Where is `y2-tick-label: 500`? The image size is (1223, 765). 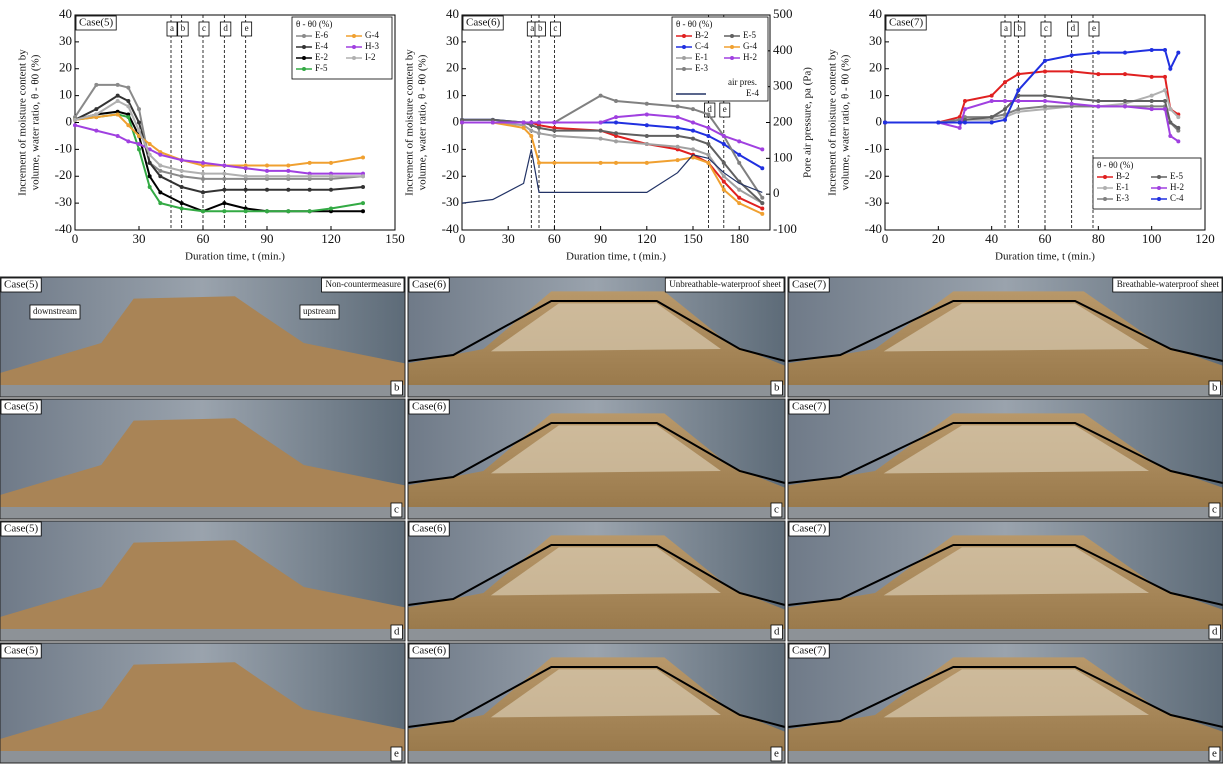
y2-tick-label: 500 is located at coordinates (783, 13).